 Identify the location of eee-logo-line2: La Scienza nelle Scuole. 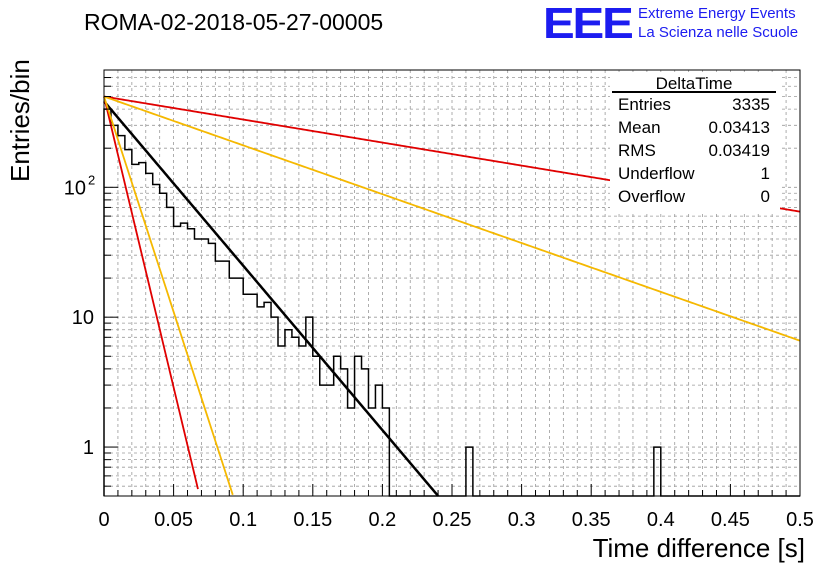
(718, 32).